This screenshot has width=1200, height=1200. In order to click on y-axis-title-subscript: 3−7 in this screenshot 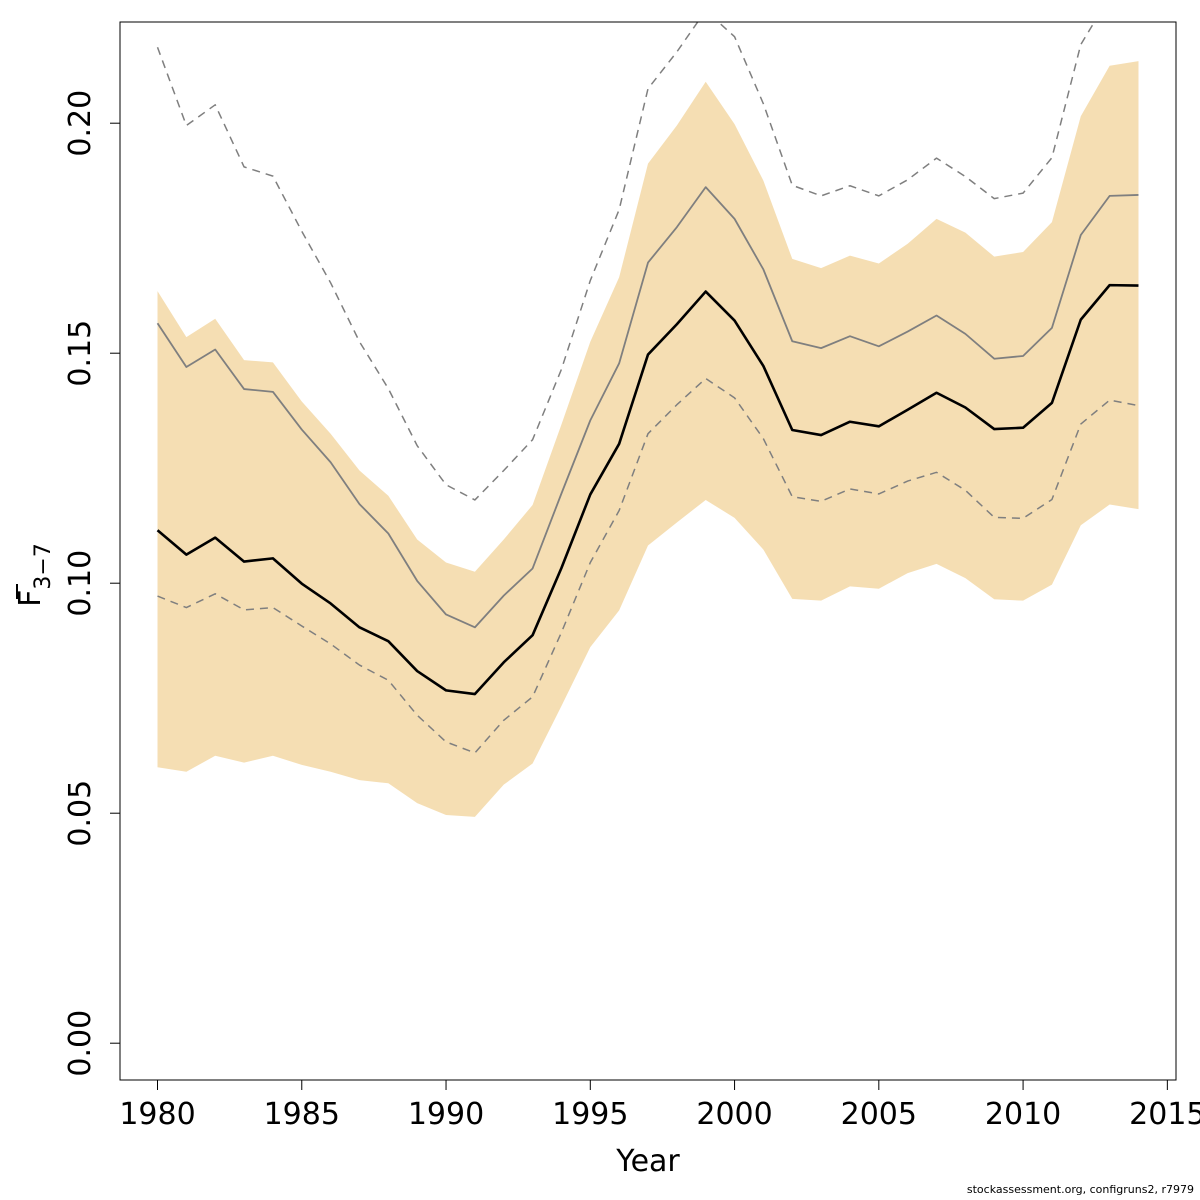, I will do `click(43, 566)`.